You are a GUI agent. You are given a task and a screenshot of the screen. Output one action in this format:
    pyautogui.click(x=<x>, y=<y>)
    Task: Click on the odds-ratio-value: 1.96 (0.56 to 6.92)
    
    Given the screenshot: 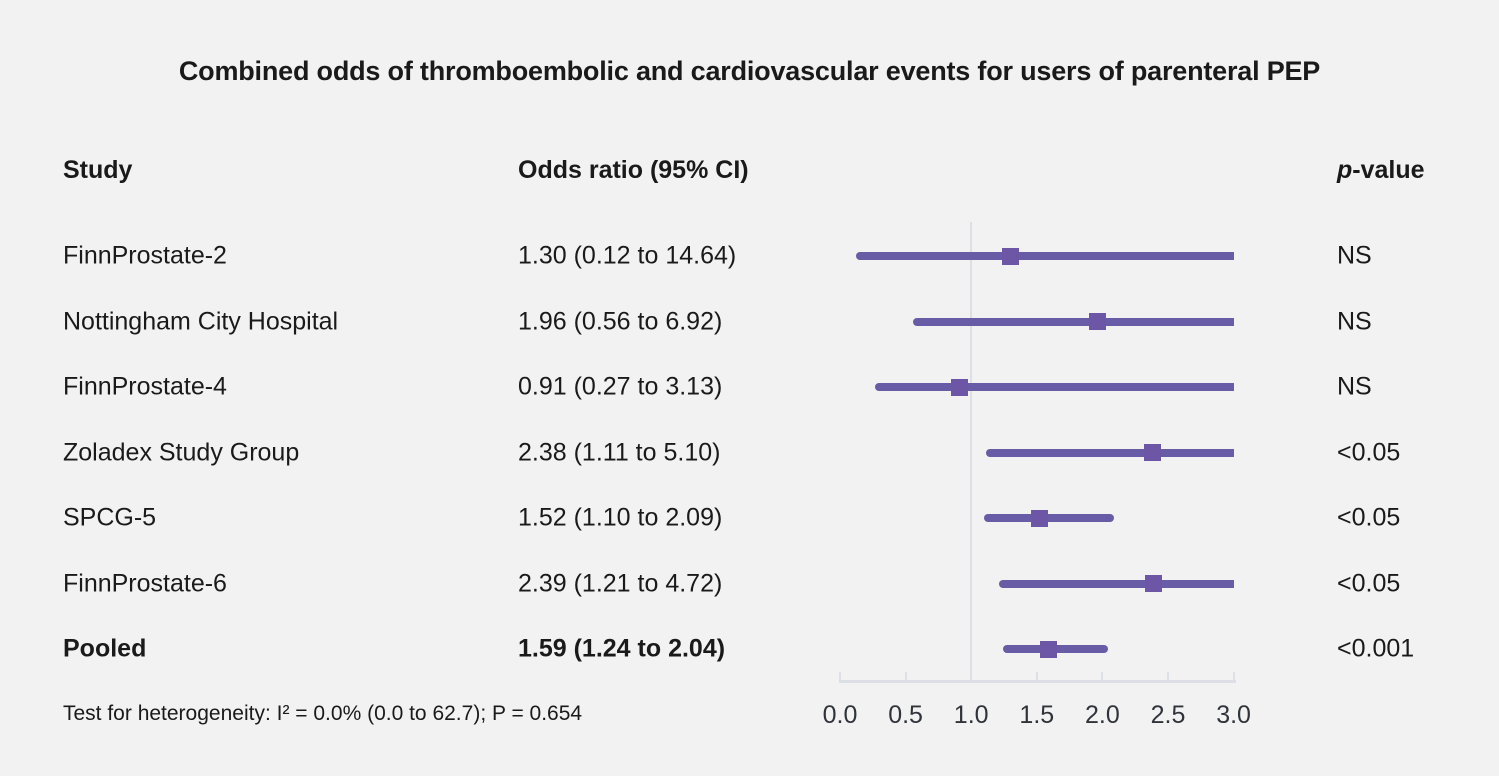 What is the action you would take?
    pyautogui.click(x=620, y=321)
    